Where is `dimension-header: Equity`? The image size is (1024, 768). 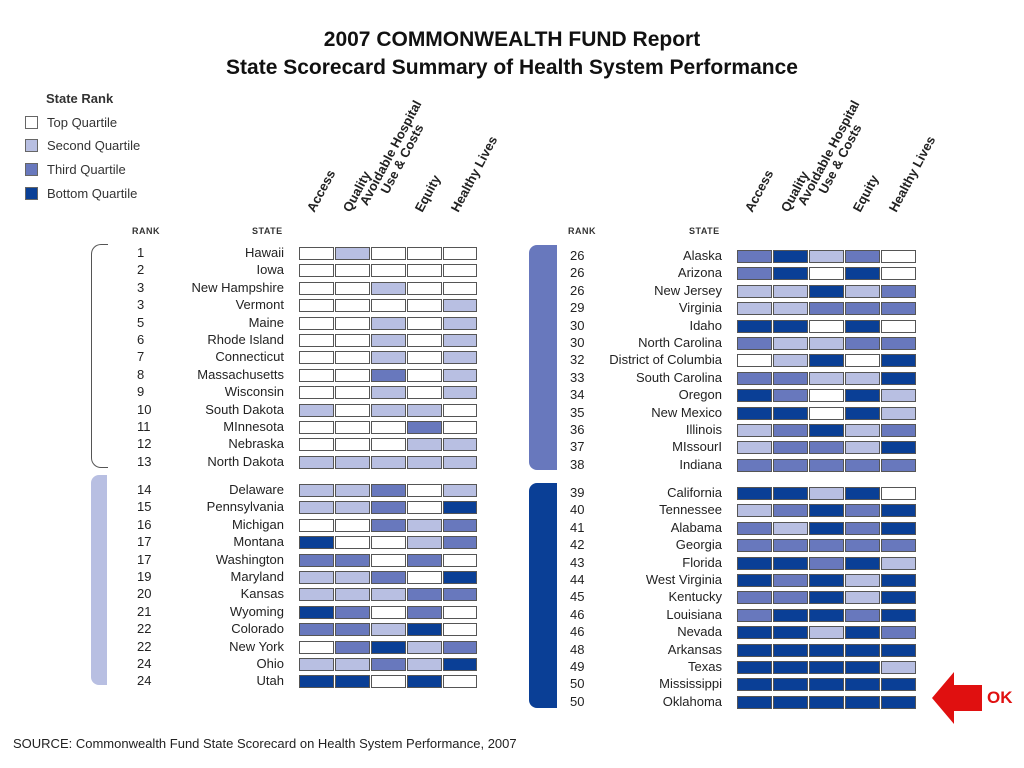 dimension-header: Equity is located at coordinates (865, 193).